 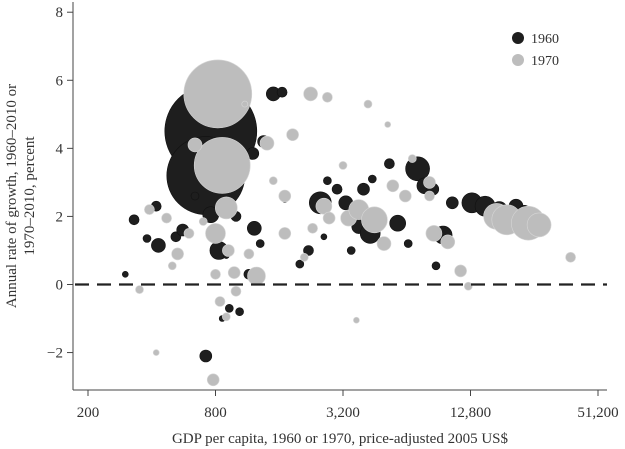 What do you see at coordinates (215, 413) in the screenshot?
I see `x-tick-label: 800` at bounding box center [215, 413].